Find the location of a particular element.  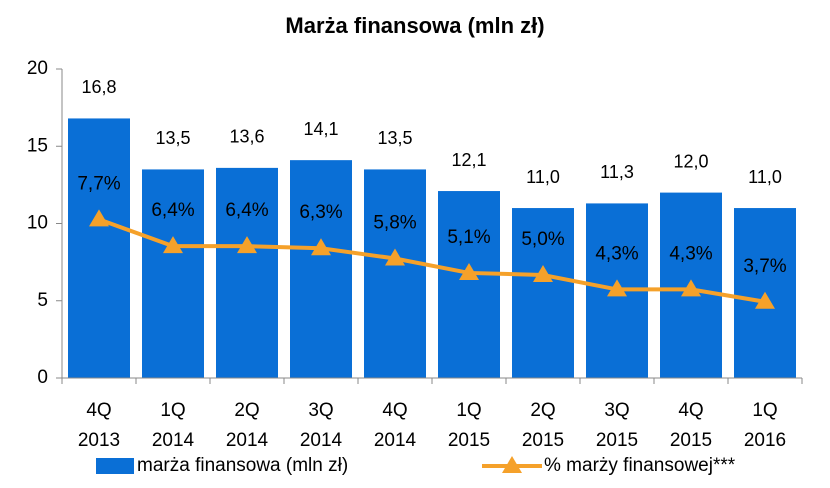

line-value-label: 6,3% is located at coordinates (320, 212).